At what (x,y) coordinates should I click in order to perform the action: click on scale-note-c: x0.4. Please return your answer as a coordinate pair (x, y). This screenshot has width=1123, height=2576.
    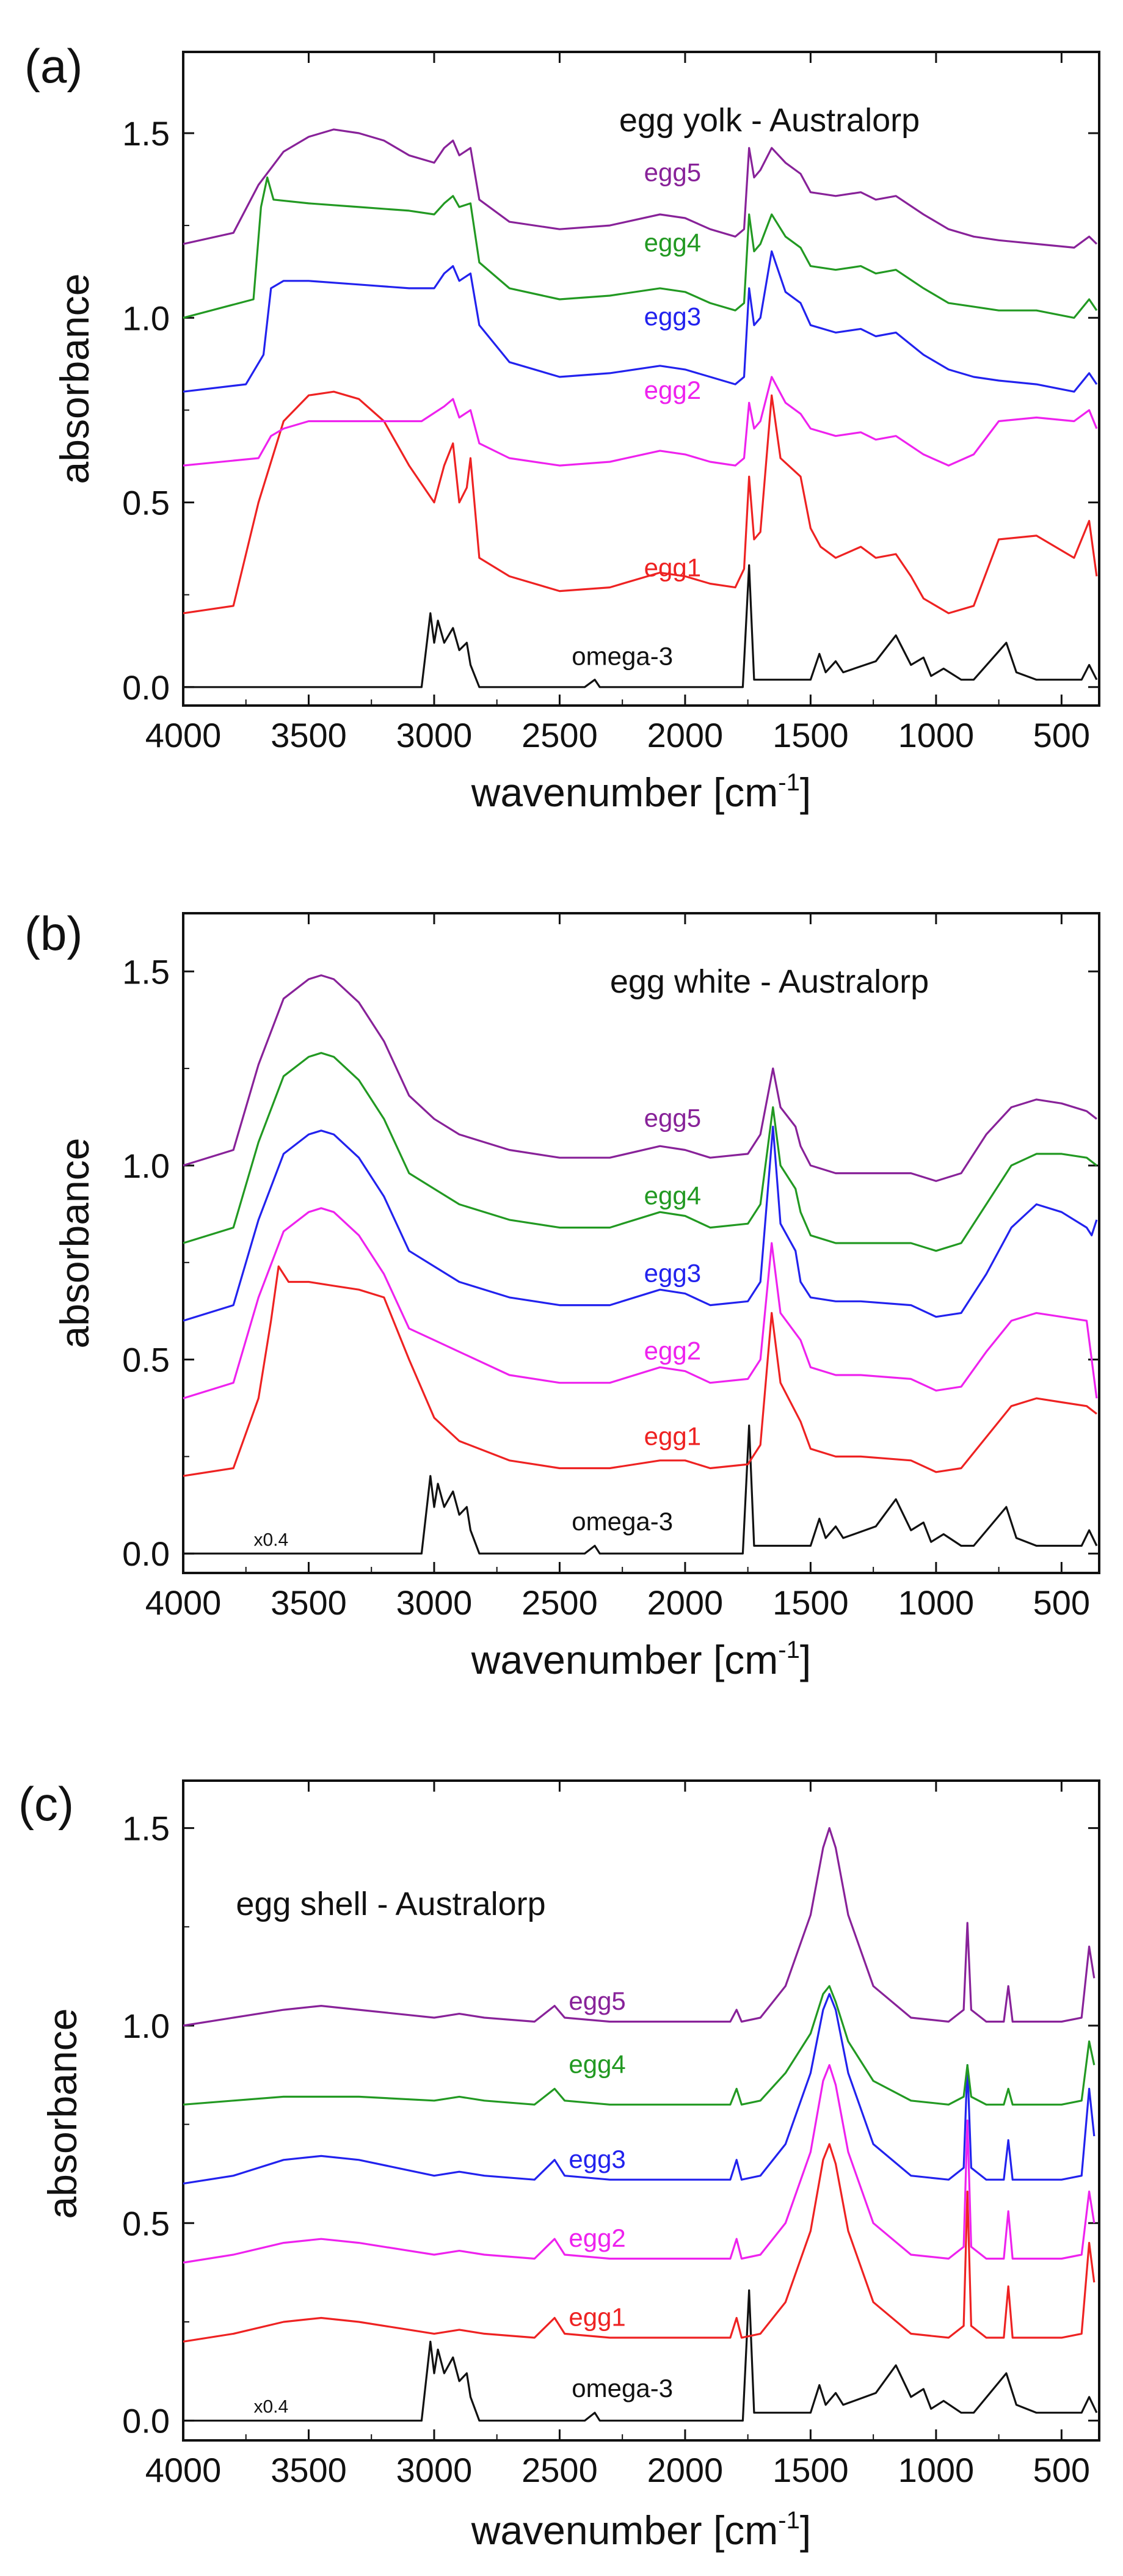
    Looking at the image, I should click on (270, 2407).